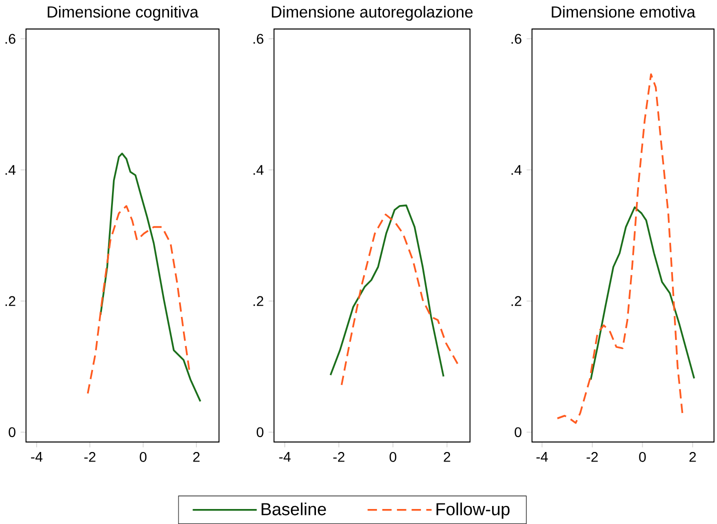 This screenshot has height=524, width=717. I want to click on chart-title: Dimensione emotiva, so click(624, 12).